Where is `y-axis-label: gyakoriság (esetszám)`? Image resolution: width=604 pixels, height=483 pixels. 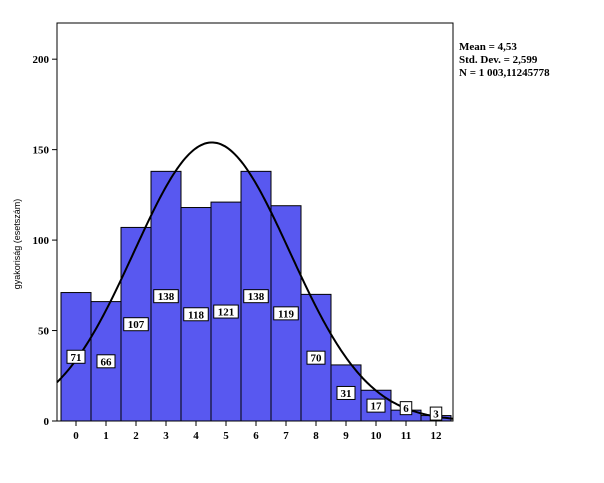
y-axis-label: gyakoriság (esetszám) is located at coordinates (17, 244).